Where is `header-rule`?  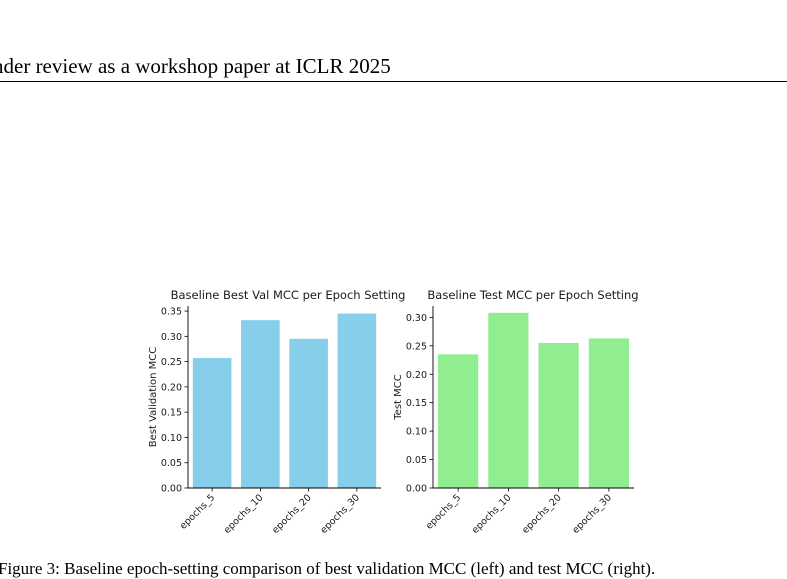 header-rule is located at coordinates (393, 81).